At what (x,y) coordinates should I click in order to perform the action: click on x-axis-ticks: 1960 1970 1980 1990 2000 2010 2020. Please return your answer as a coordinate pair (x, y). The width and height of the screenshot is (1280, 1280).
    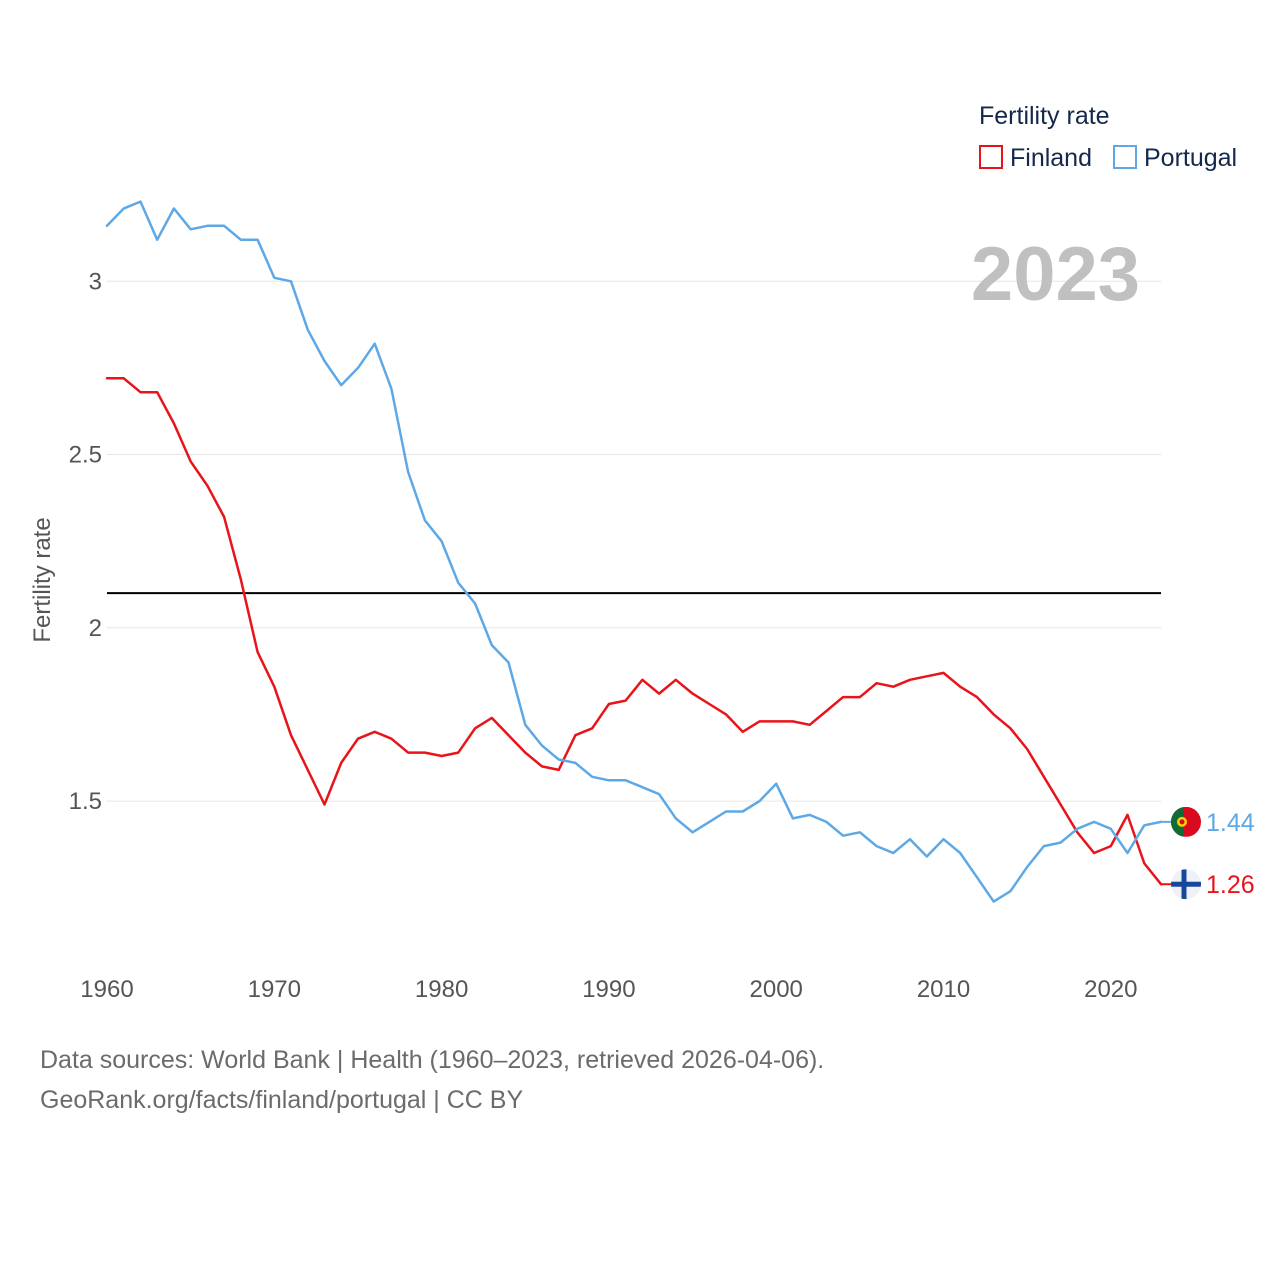
    Looking at the image, I should click on (608, 989).